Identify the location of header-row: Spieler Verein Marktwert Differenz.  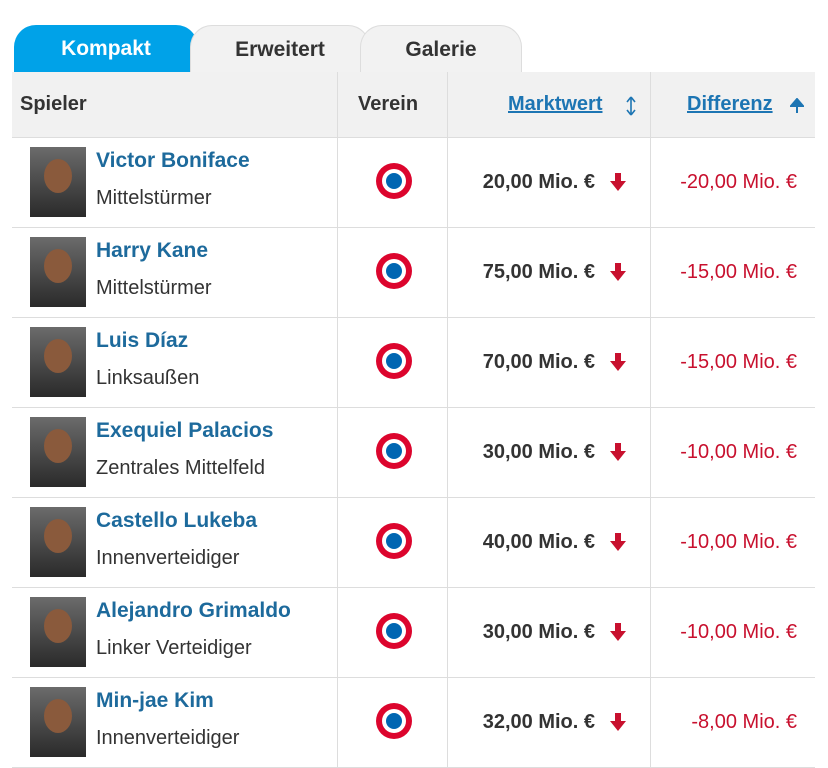
(413, 105).